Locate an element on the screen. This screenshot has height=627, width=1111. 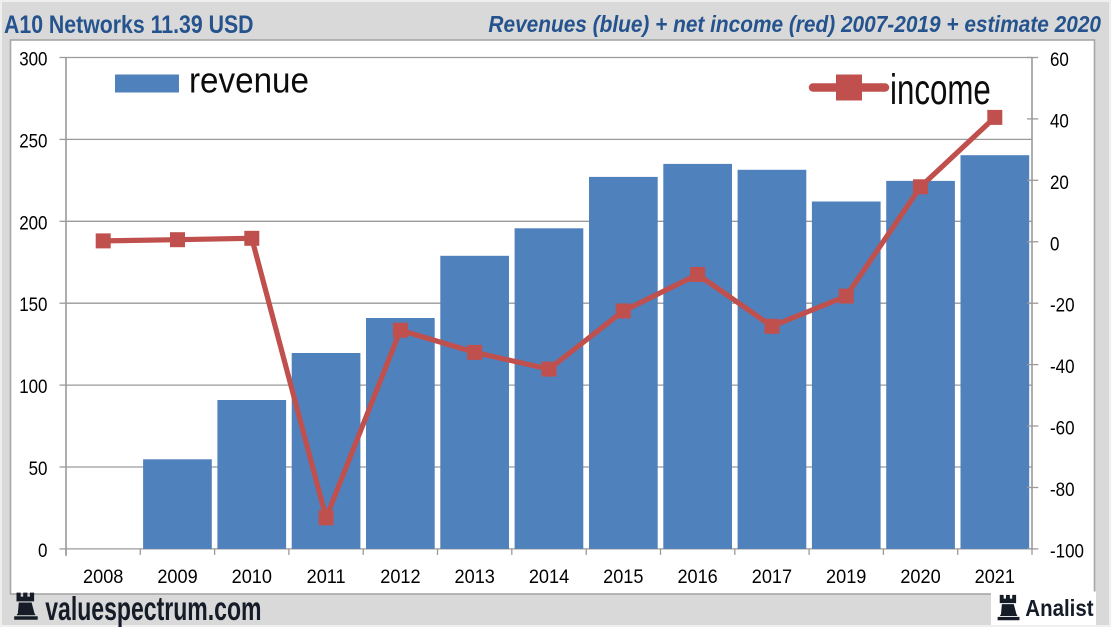
svg-text: -60 is located at coordinates (1062, 427).